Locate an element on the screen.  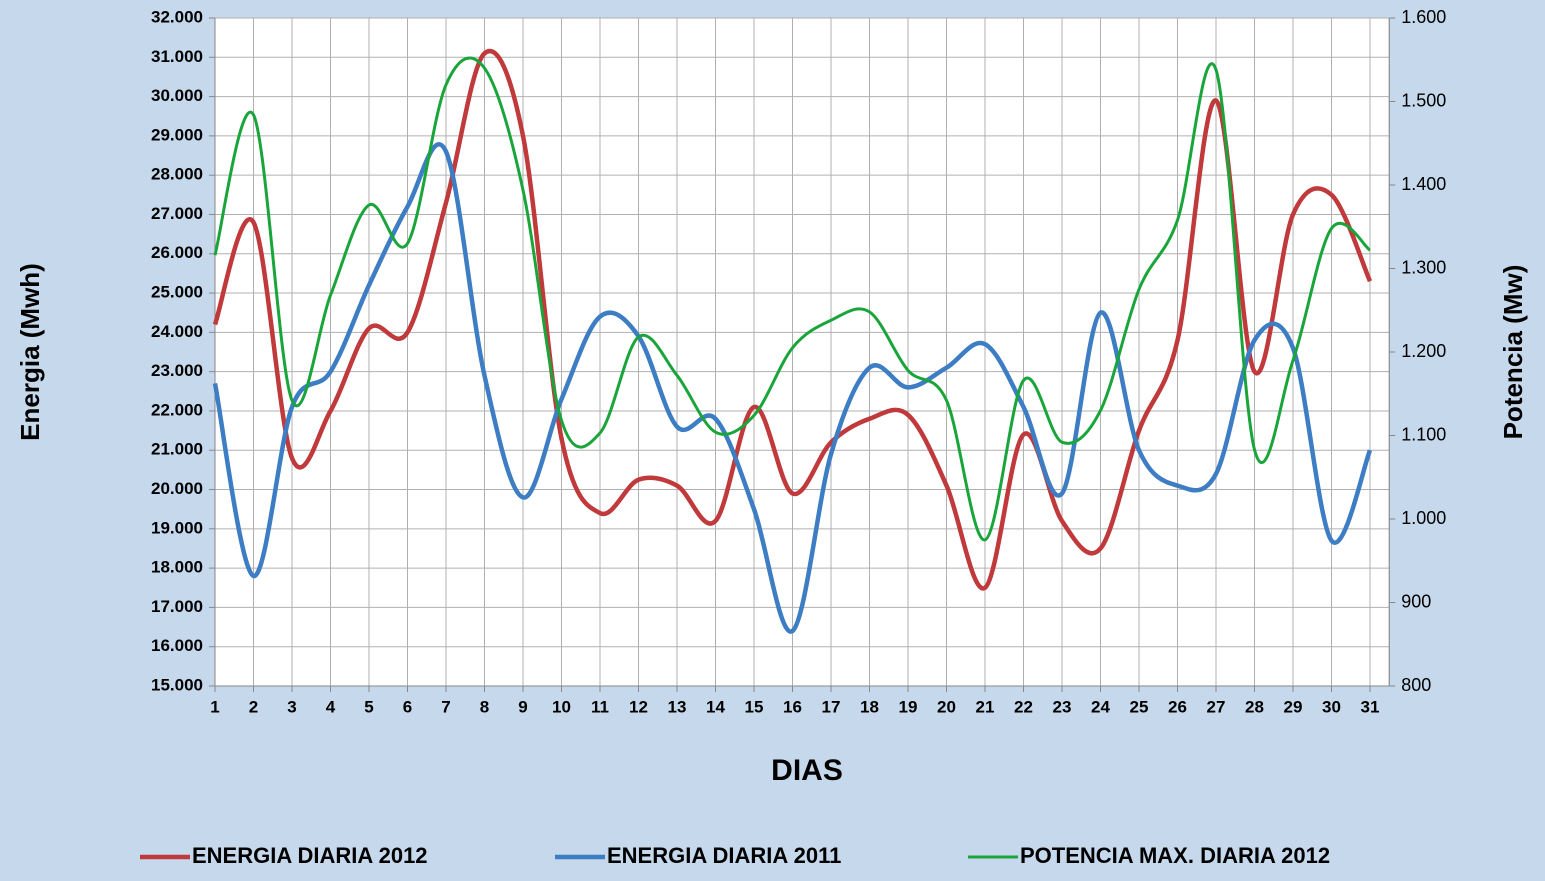
x-tick-label: 19 is located at coordinates (908, 706).